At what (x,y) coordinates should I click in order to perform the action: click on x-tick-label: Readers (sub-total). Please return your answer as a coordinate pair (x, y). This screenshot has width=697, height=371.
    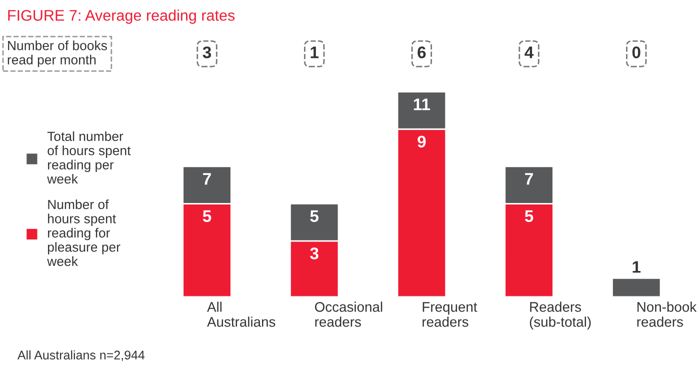
    Looking at the image, I should click on (560, 316).